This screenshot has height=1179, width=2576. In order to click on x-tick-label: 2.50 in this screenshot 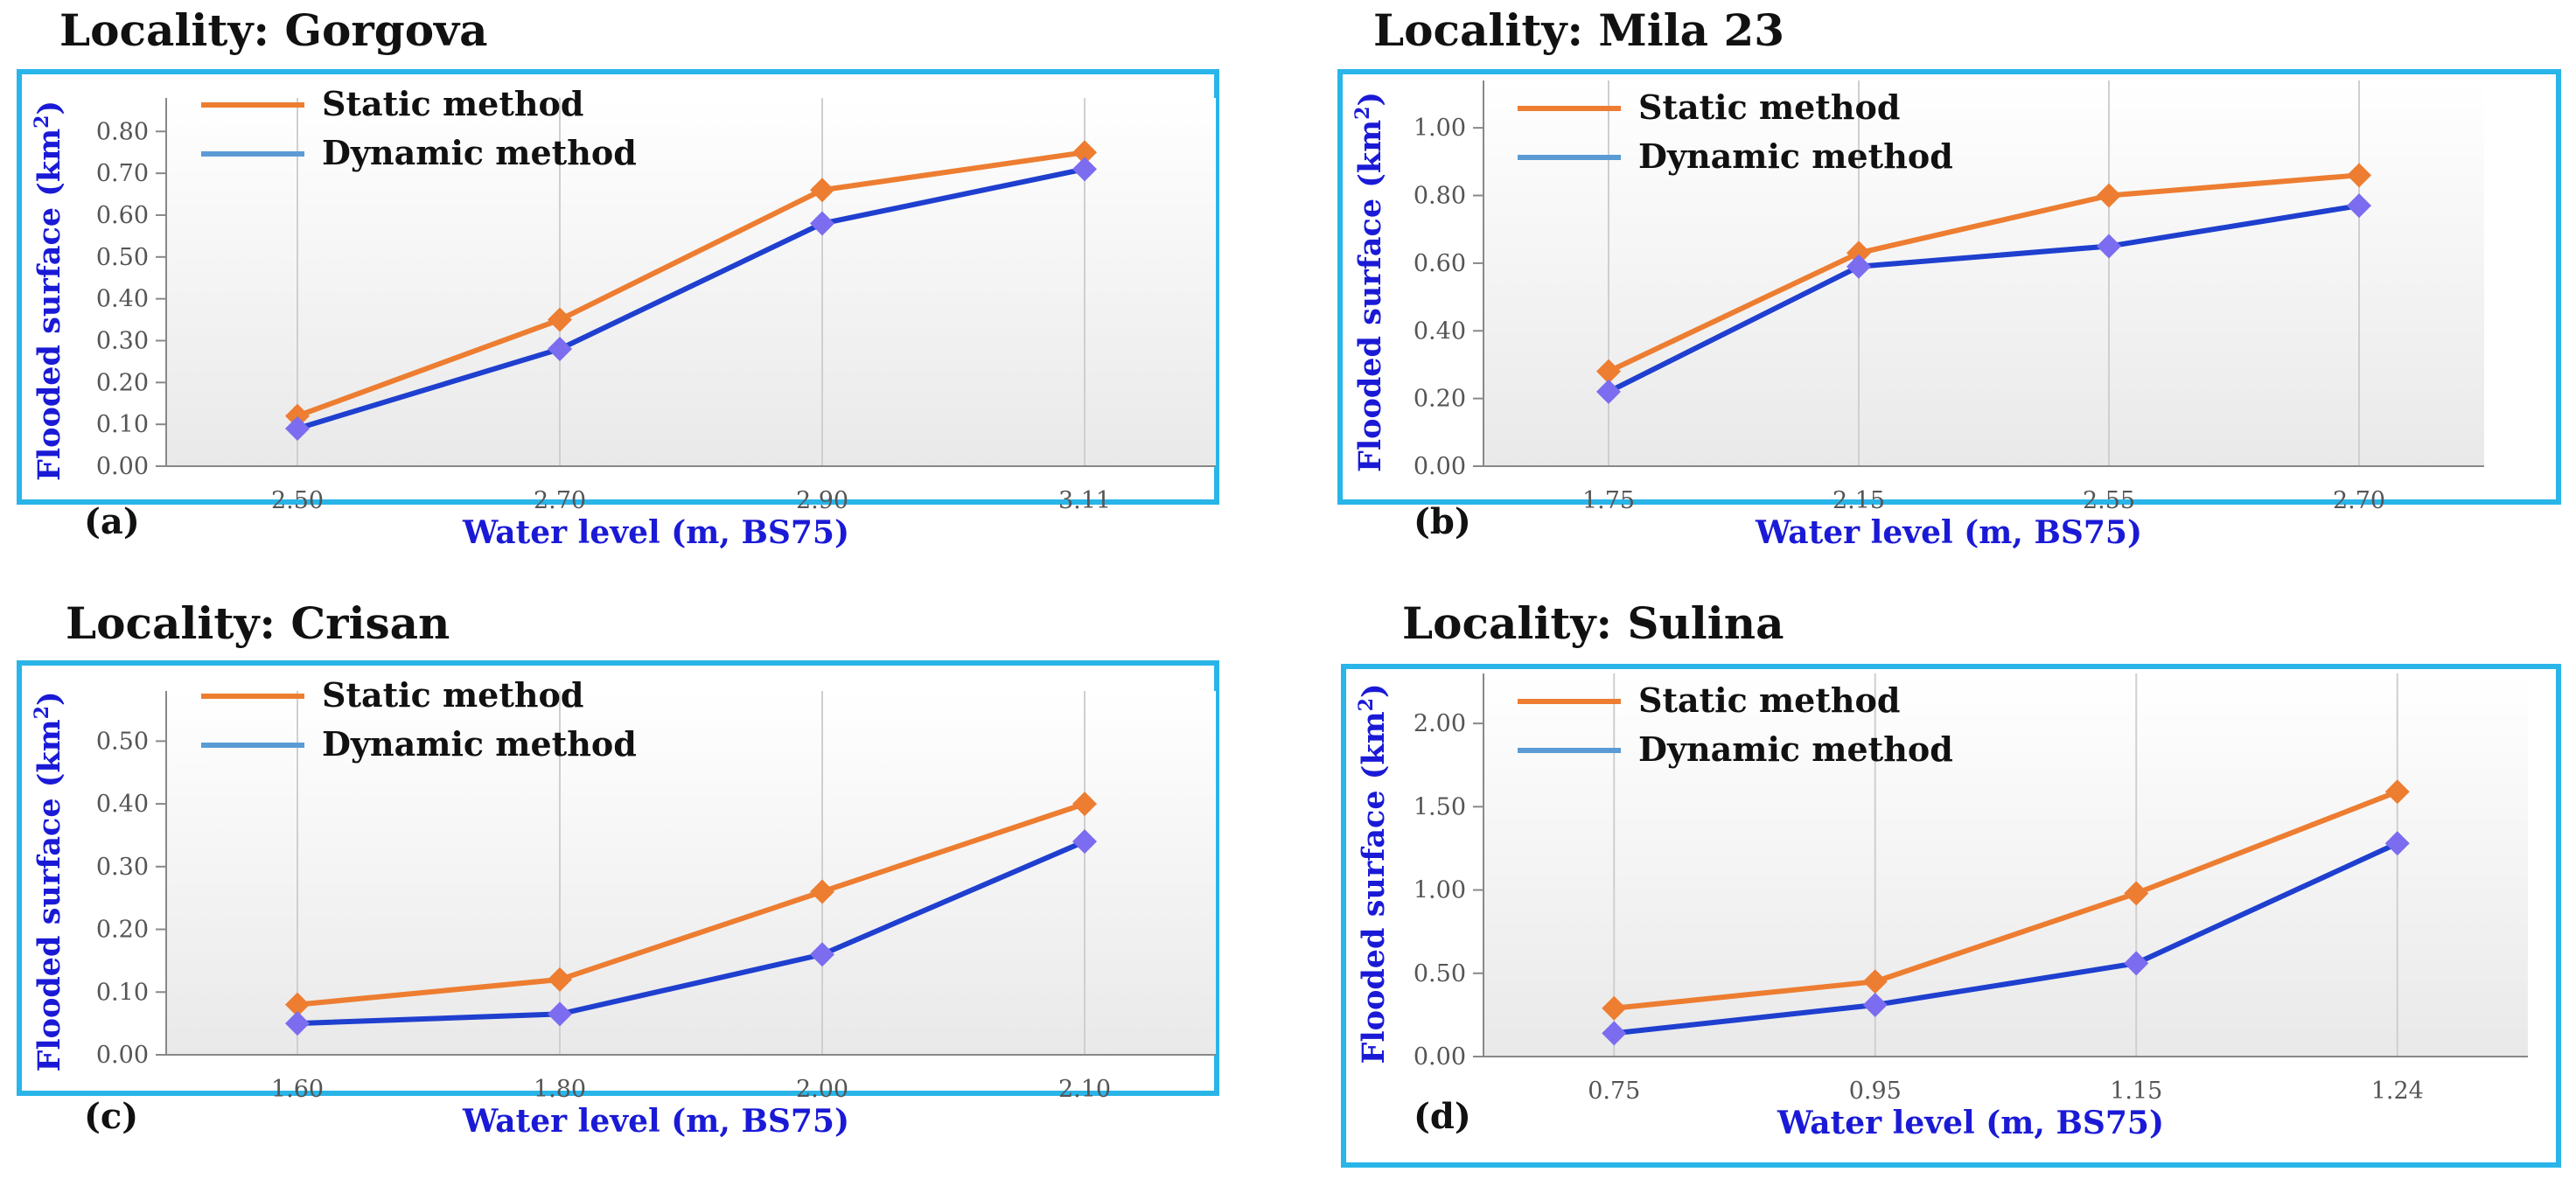, I will do `click(297, 500)`.